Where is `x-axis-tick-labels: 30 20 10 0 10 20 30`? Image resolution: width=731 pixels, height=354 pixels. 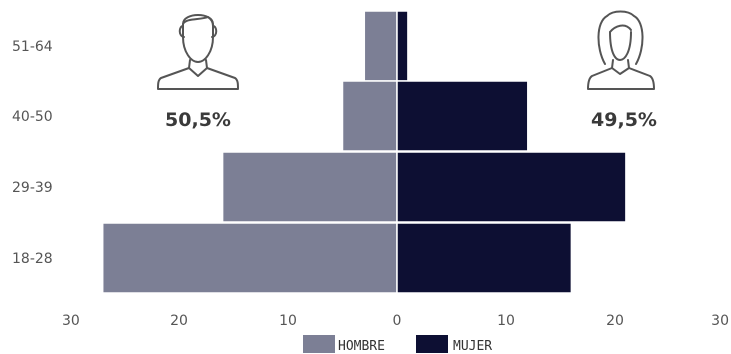 x-axis-tick-labels: 30 20 10 0 10 20 30 is located at coordinates (395, 321).